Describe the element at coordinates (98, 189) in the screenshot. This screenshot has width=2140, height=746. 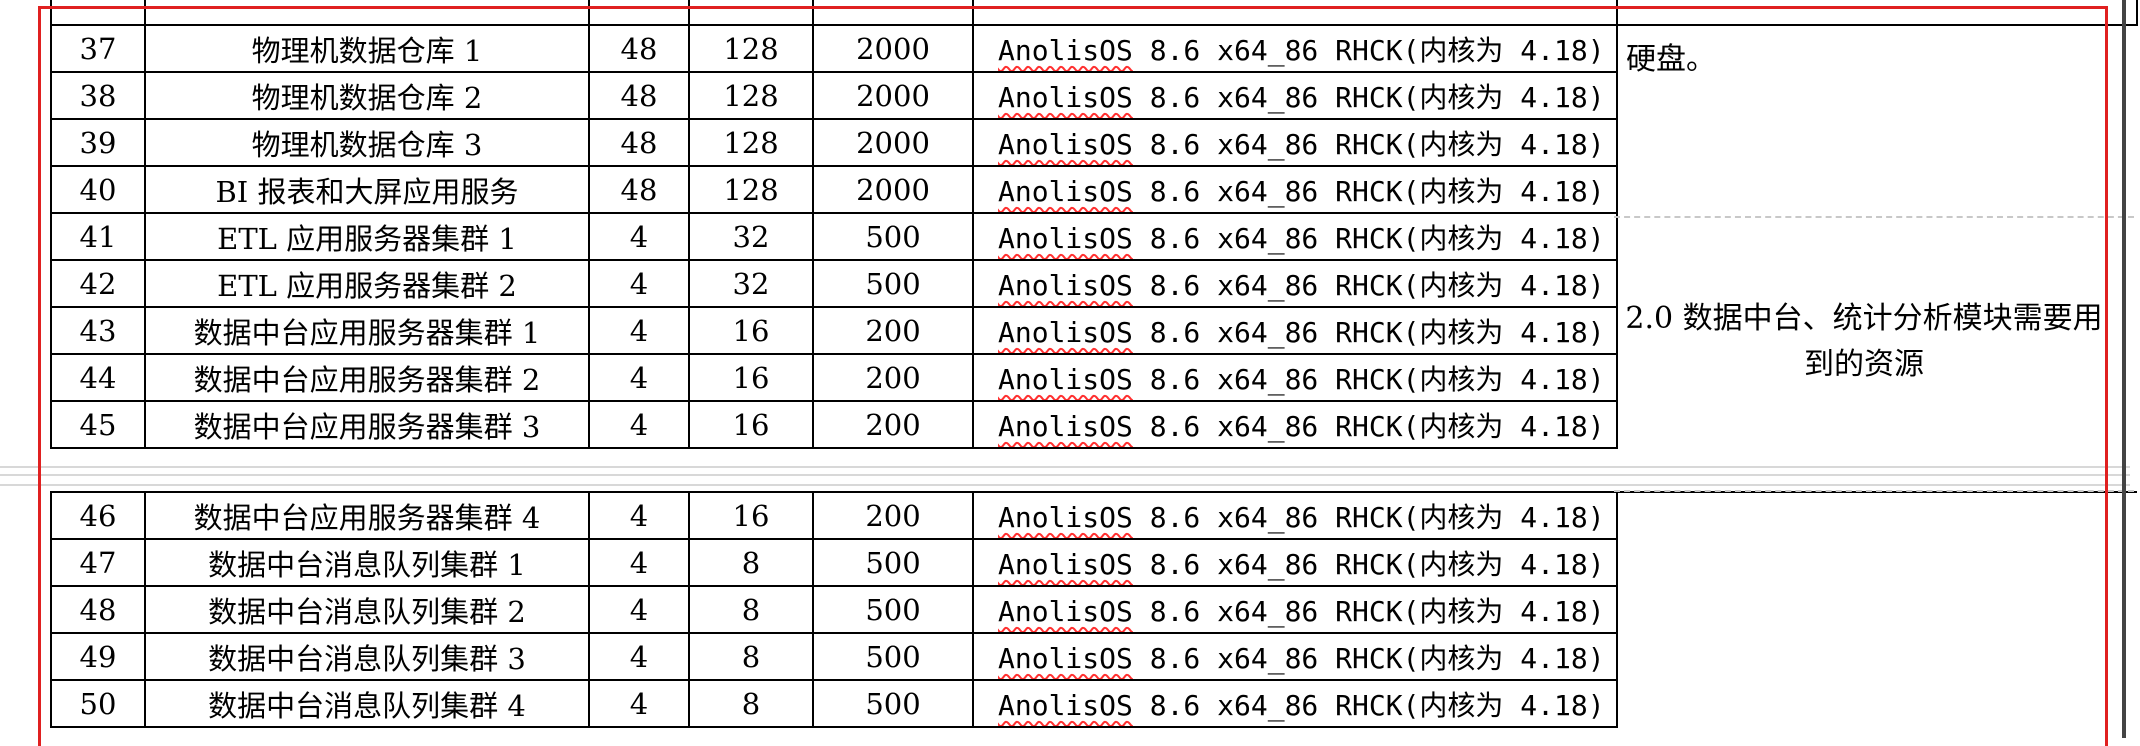
I see `row-number-cell: 40` at that location.